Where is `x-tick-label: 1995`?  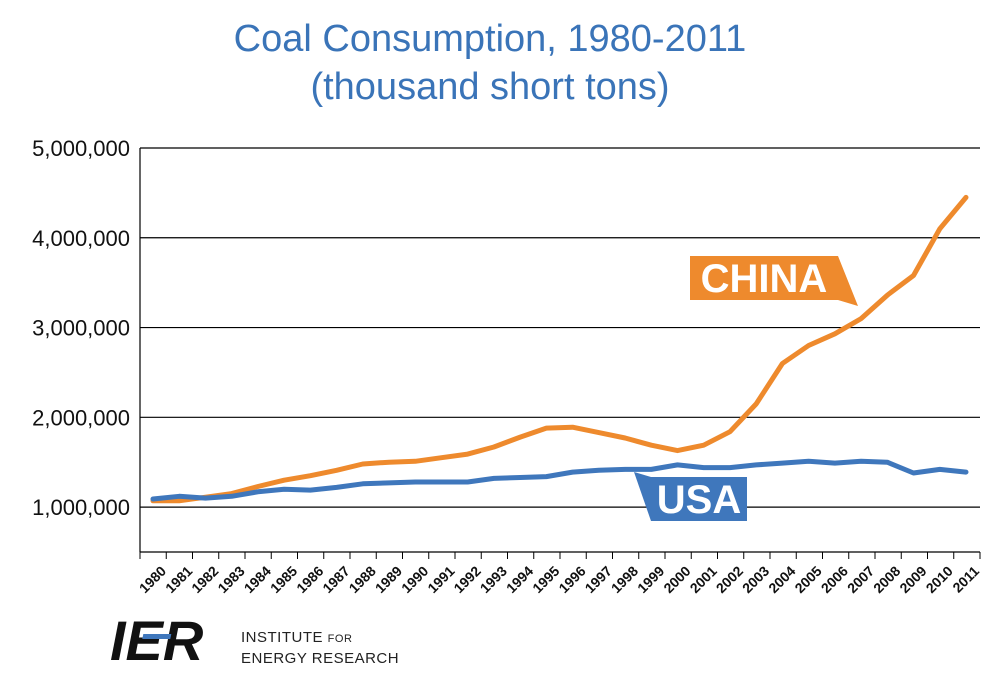
x-tick-label: 1995 is located at coordinates (545, 579).